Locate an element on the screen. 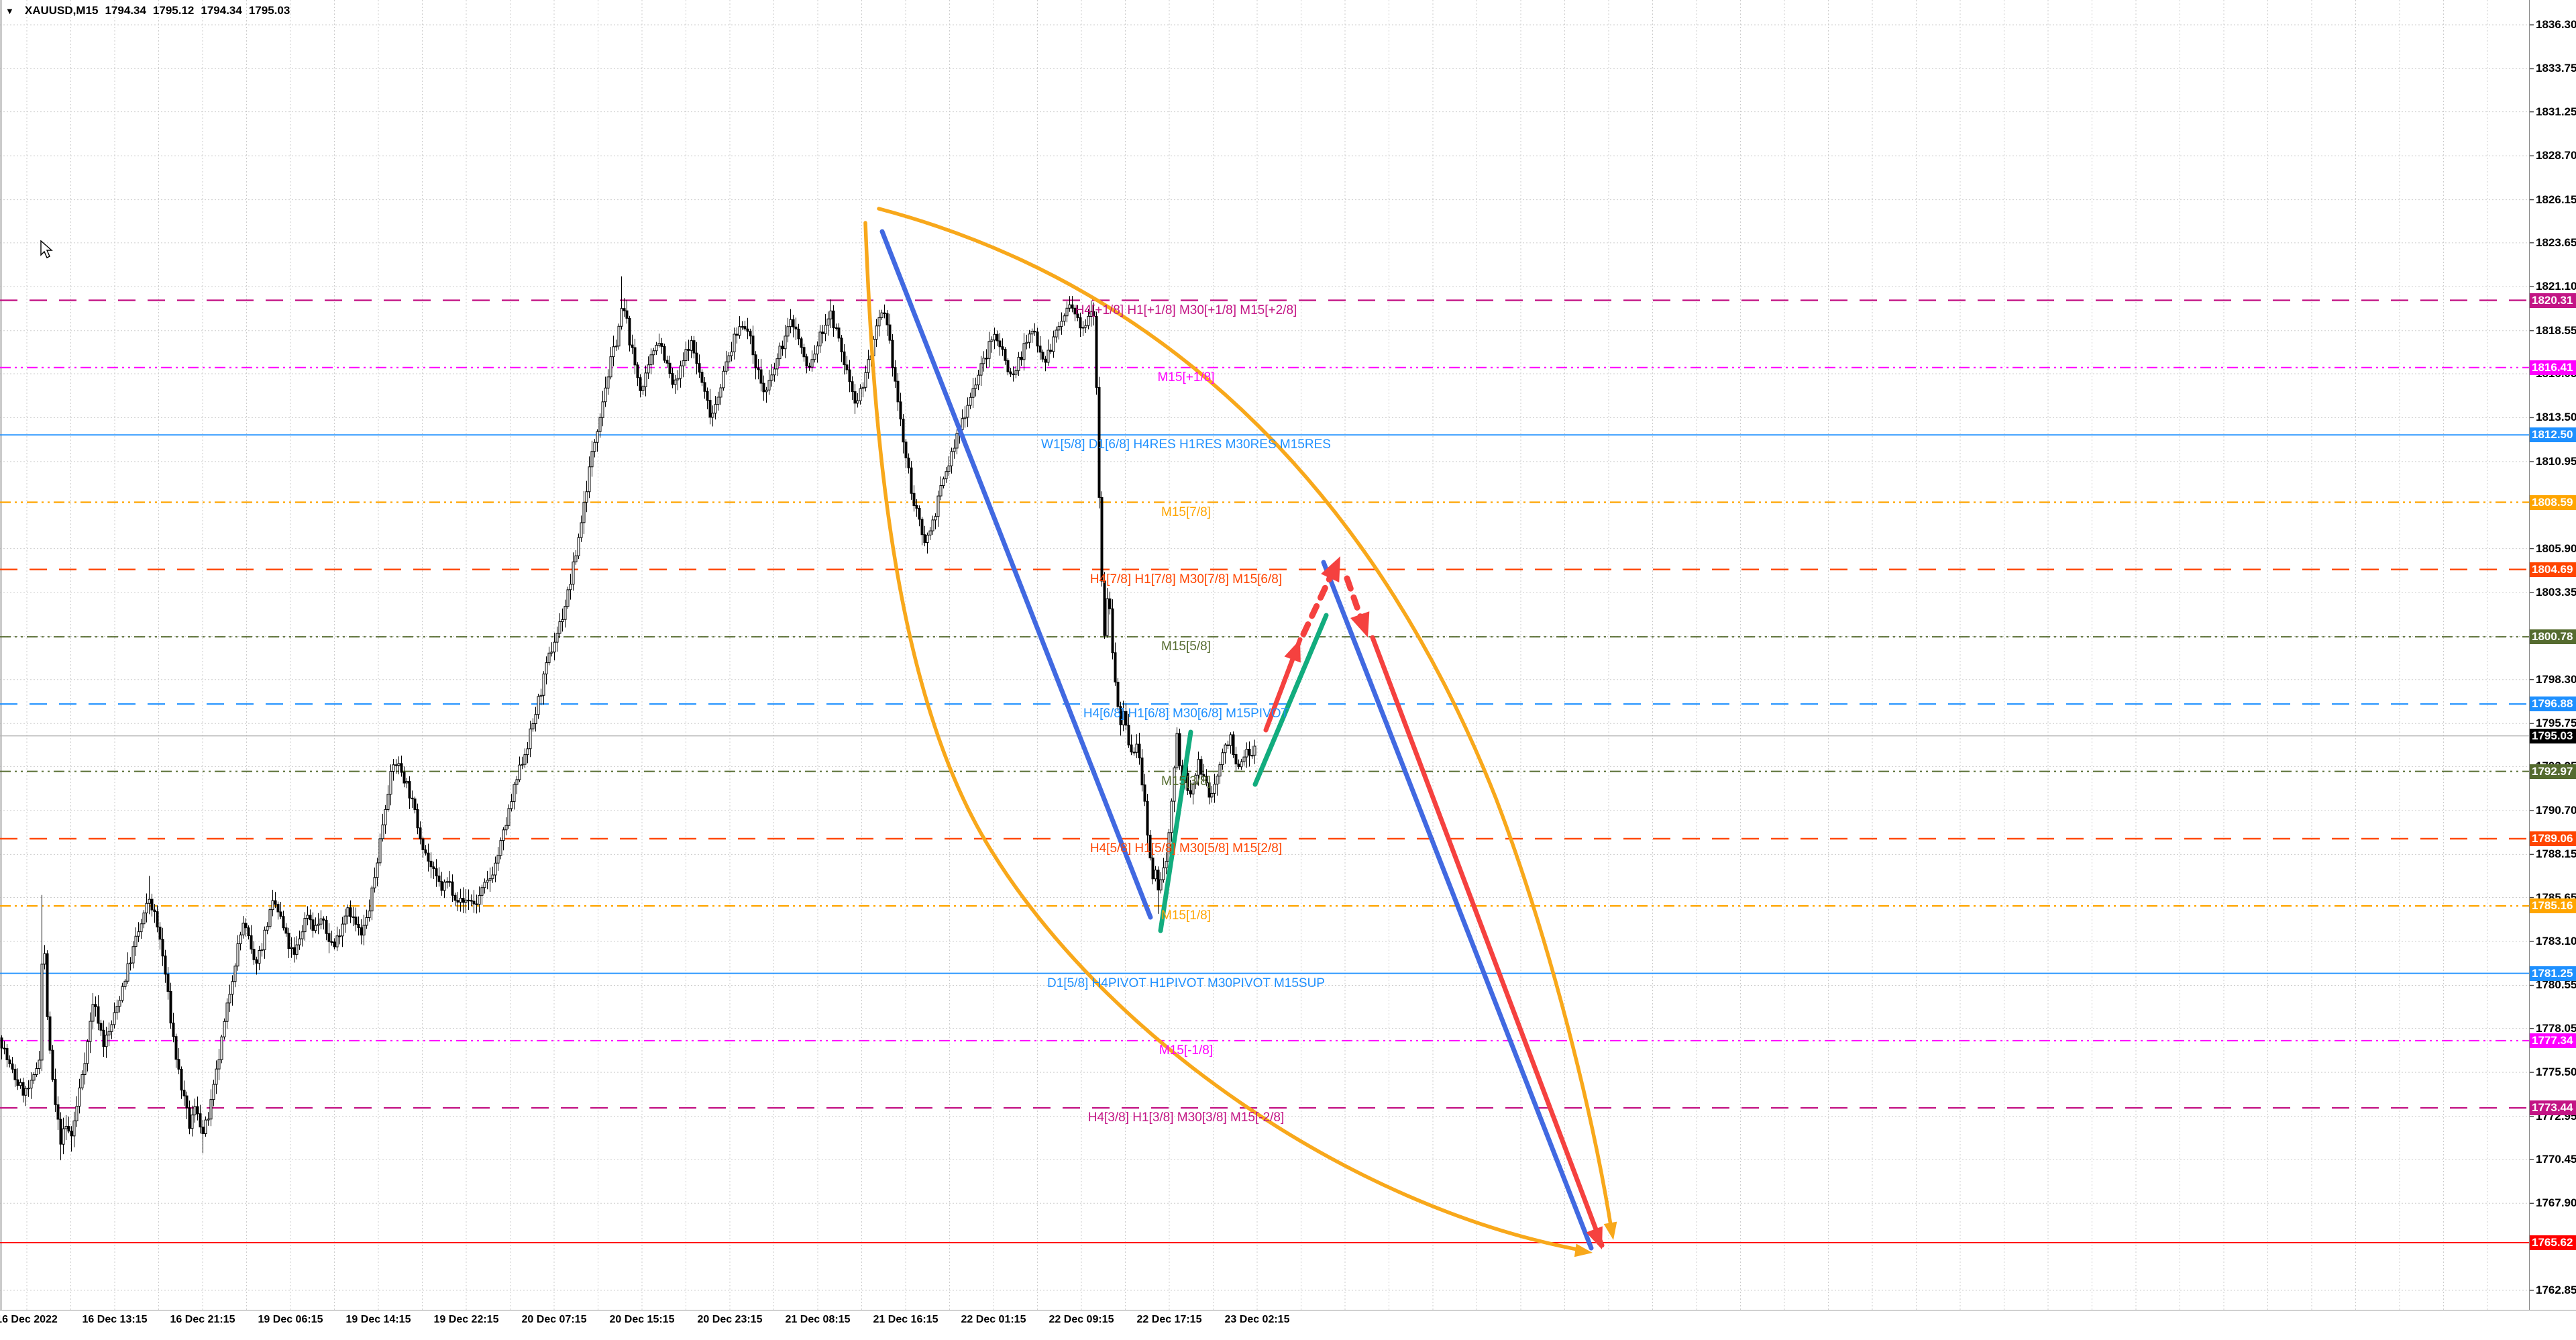 The width and height of the screenshot is (2576, 1340). price-level-badge: 1816.41 is located at coordinates (2553, 367).